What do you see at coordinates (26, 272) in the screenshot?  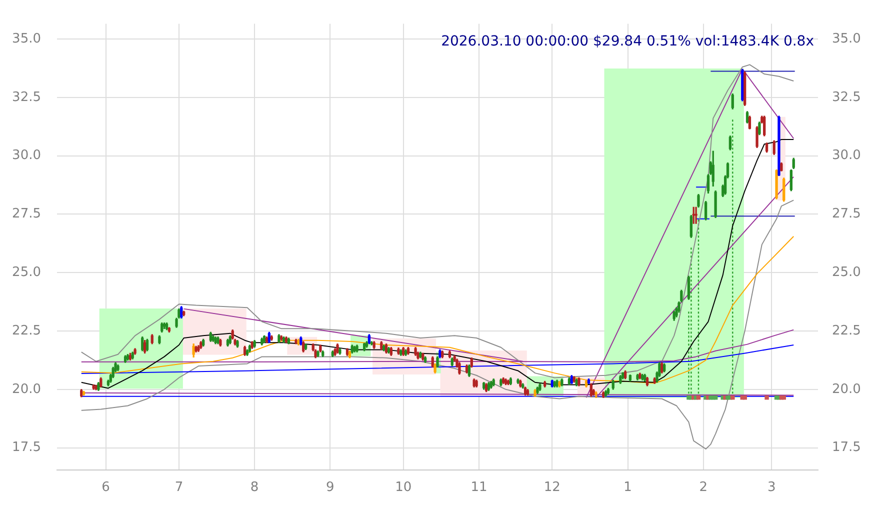 I see `y-tick-label: 25.0` at bounding box center [26, 272].